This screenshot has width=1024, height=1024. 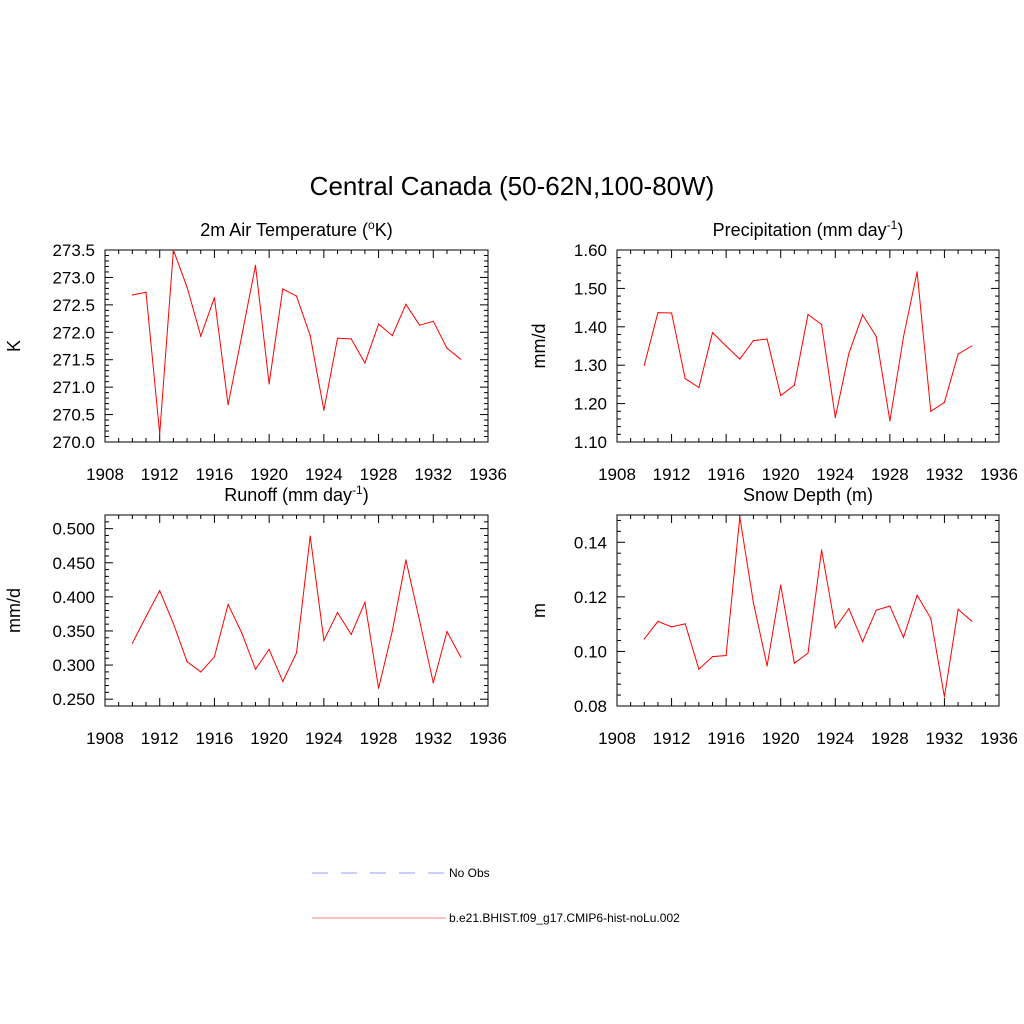 What do you see at coordinates (590, 365) in the screenshot?
I see `y-tick-label: 1.30` at bounding box center [590, 365].